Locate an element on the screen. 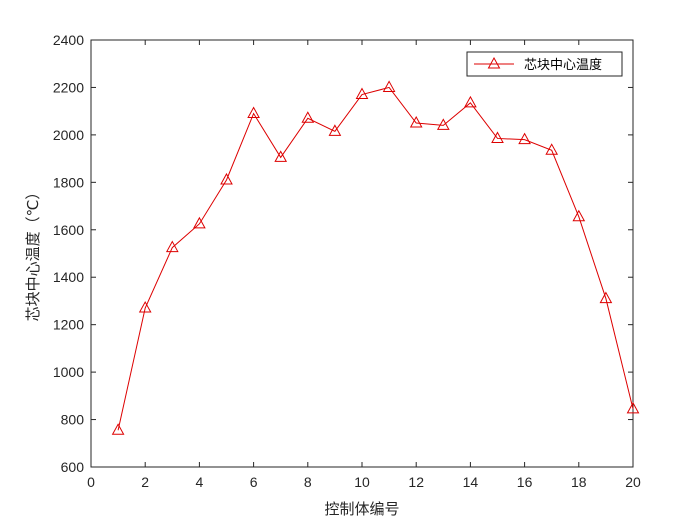  y-tick-label: 1000 is located at coordinates (68, 372).